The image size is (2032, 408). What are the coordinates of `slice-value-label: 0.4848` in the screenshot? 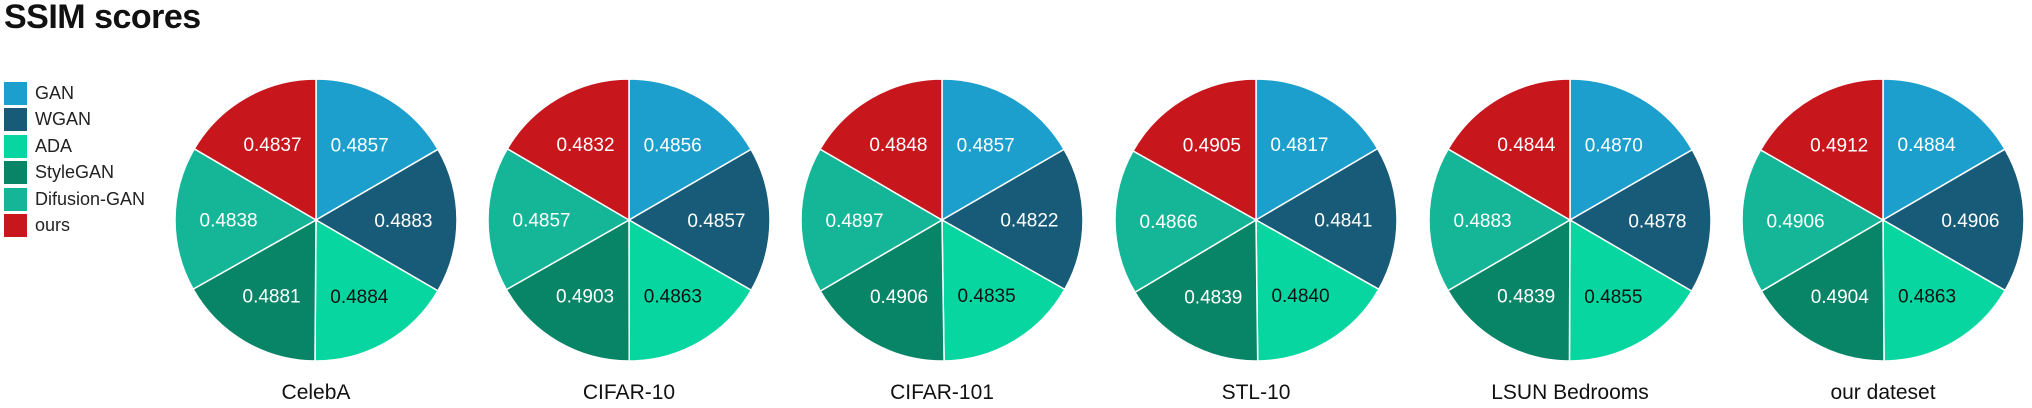 It's located at (898, 145).